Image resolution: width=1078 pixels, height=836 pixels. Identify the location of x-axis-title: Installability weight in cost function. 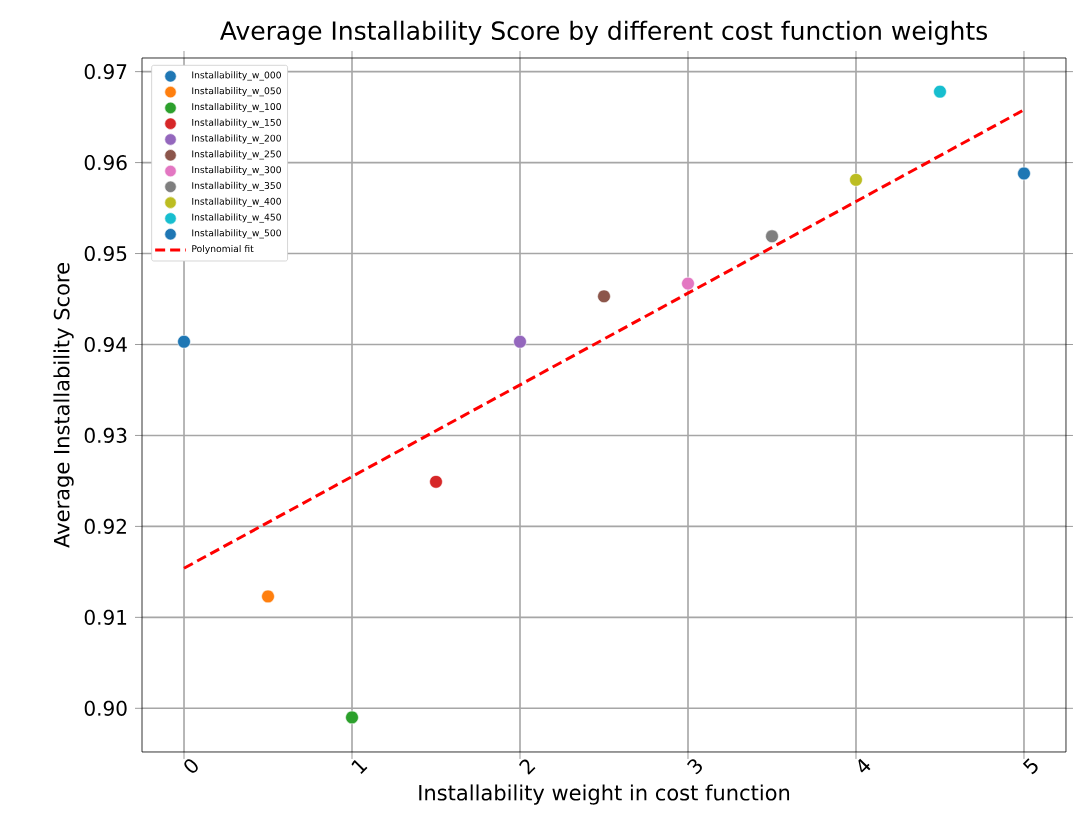
(604, 794).